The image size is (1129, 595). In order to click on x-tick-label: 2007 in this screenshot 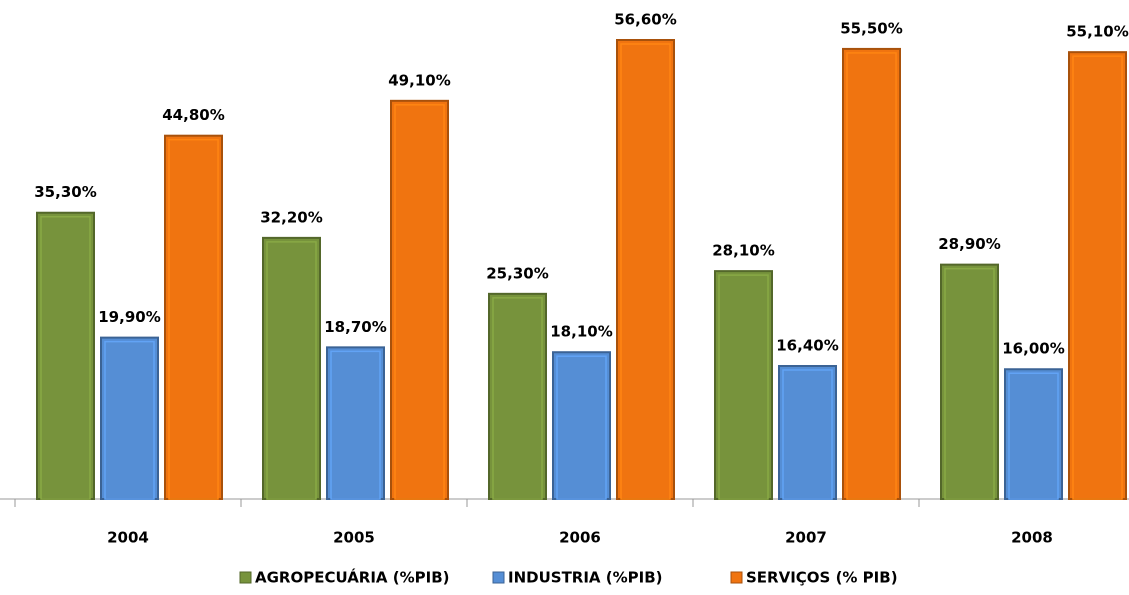, I will do `click(806, 538)`.